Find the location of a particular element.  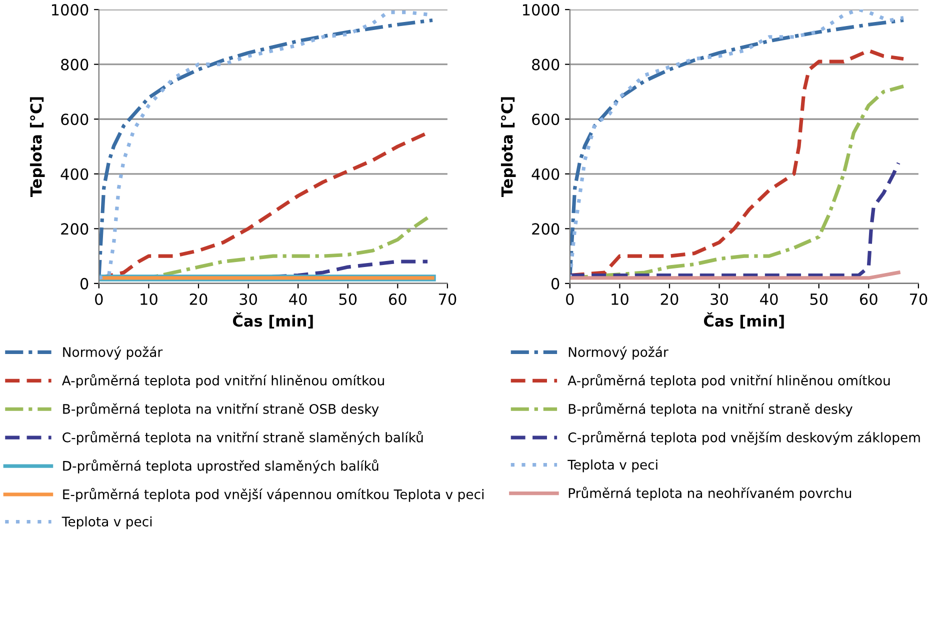

line-series is located at coordinates (735, 219).